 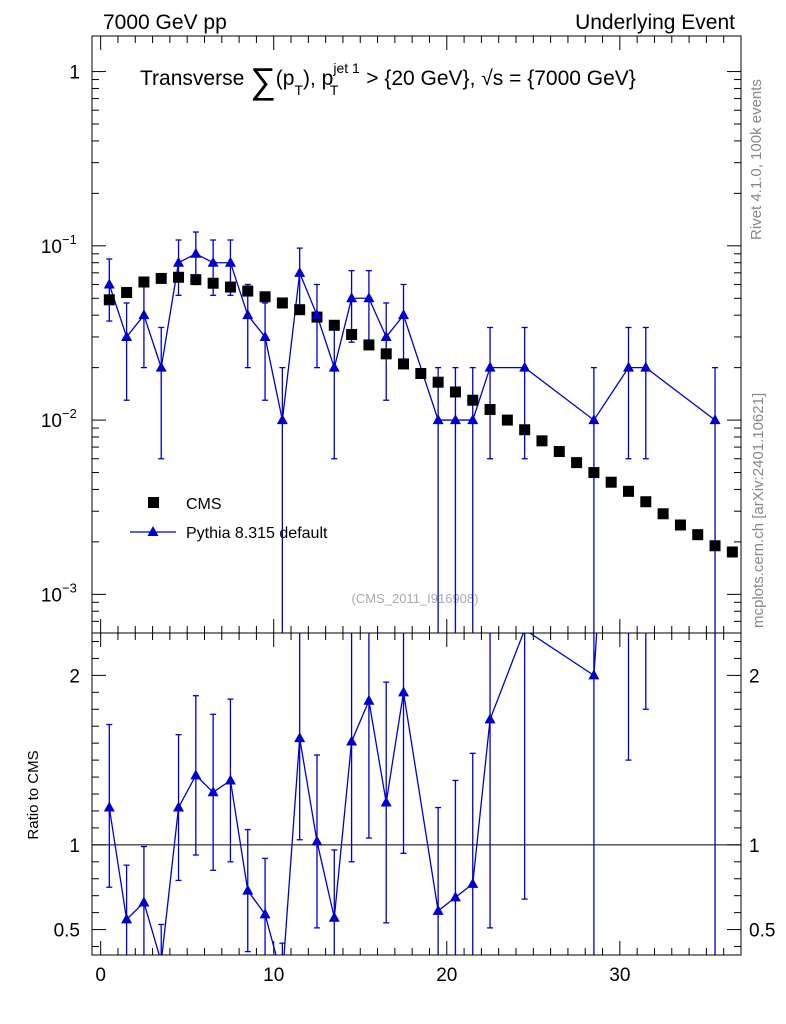 I want to click on legend-marker-cms, so click(x=153, y=502).